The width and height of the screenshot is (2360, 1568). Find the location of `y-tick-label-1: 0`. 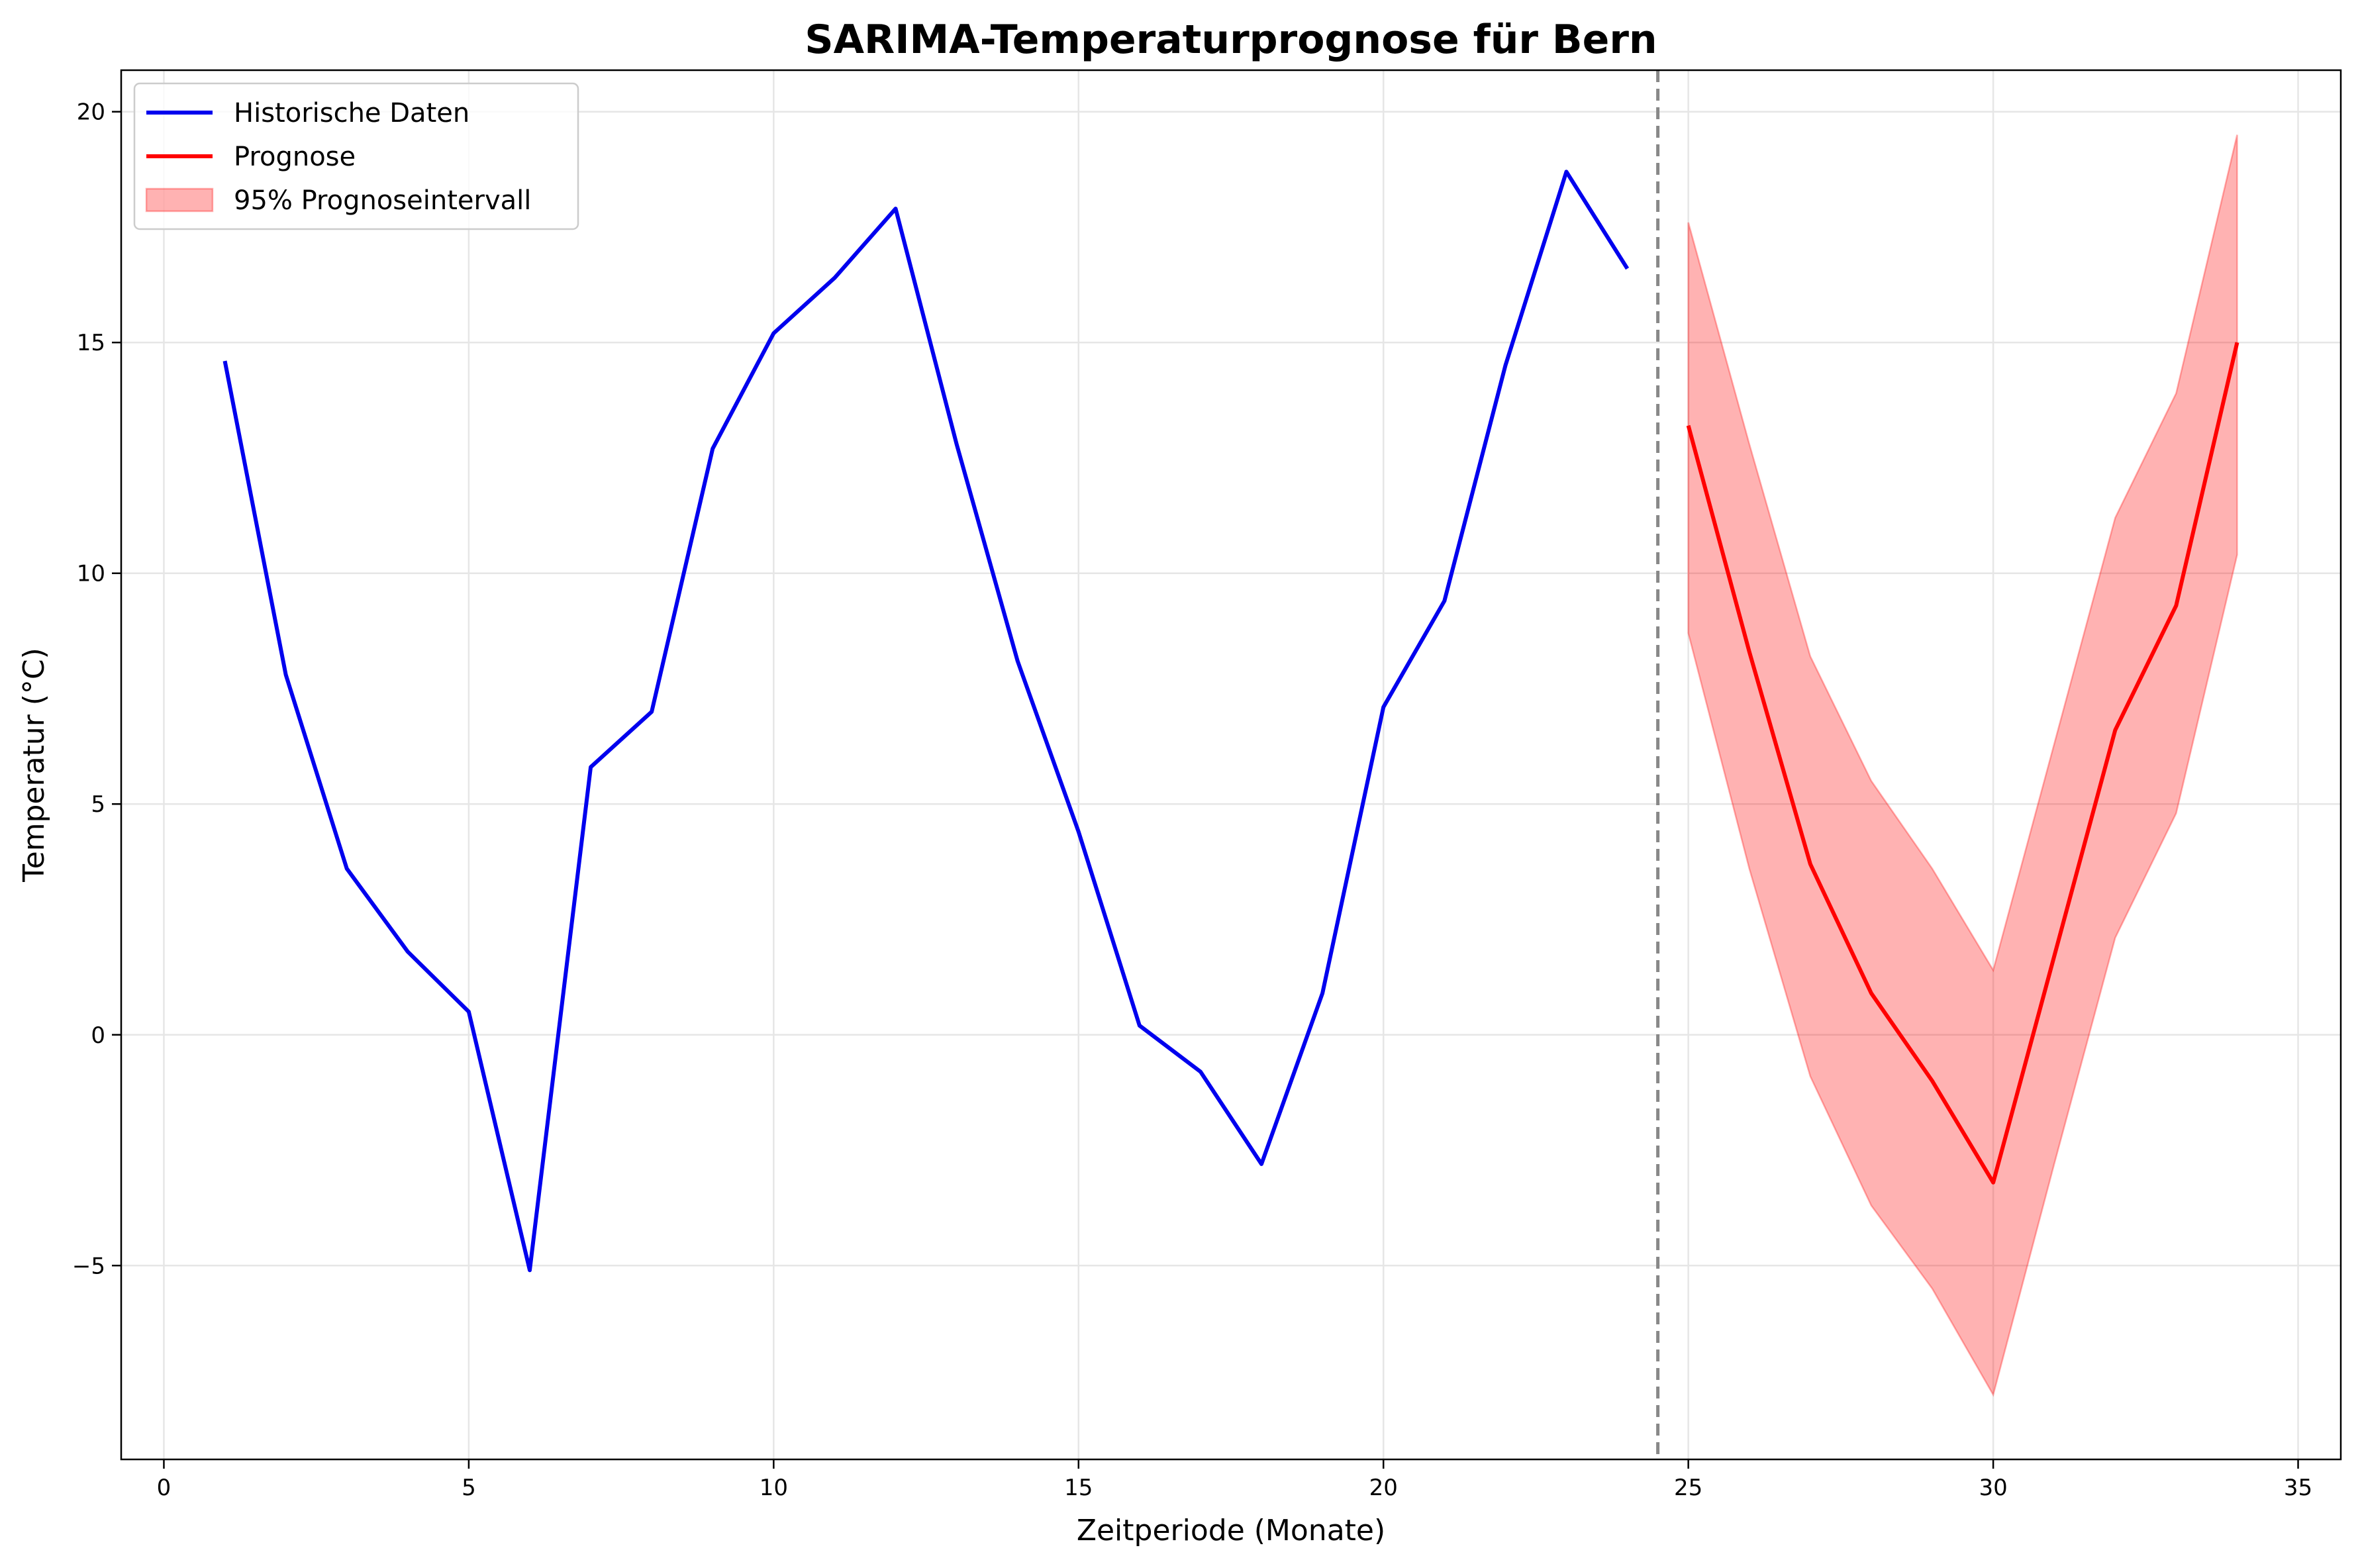

y-tick-label-1: 0 is located at coordinates (98, 1035).